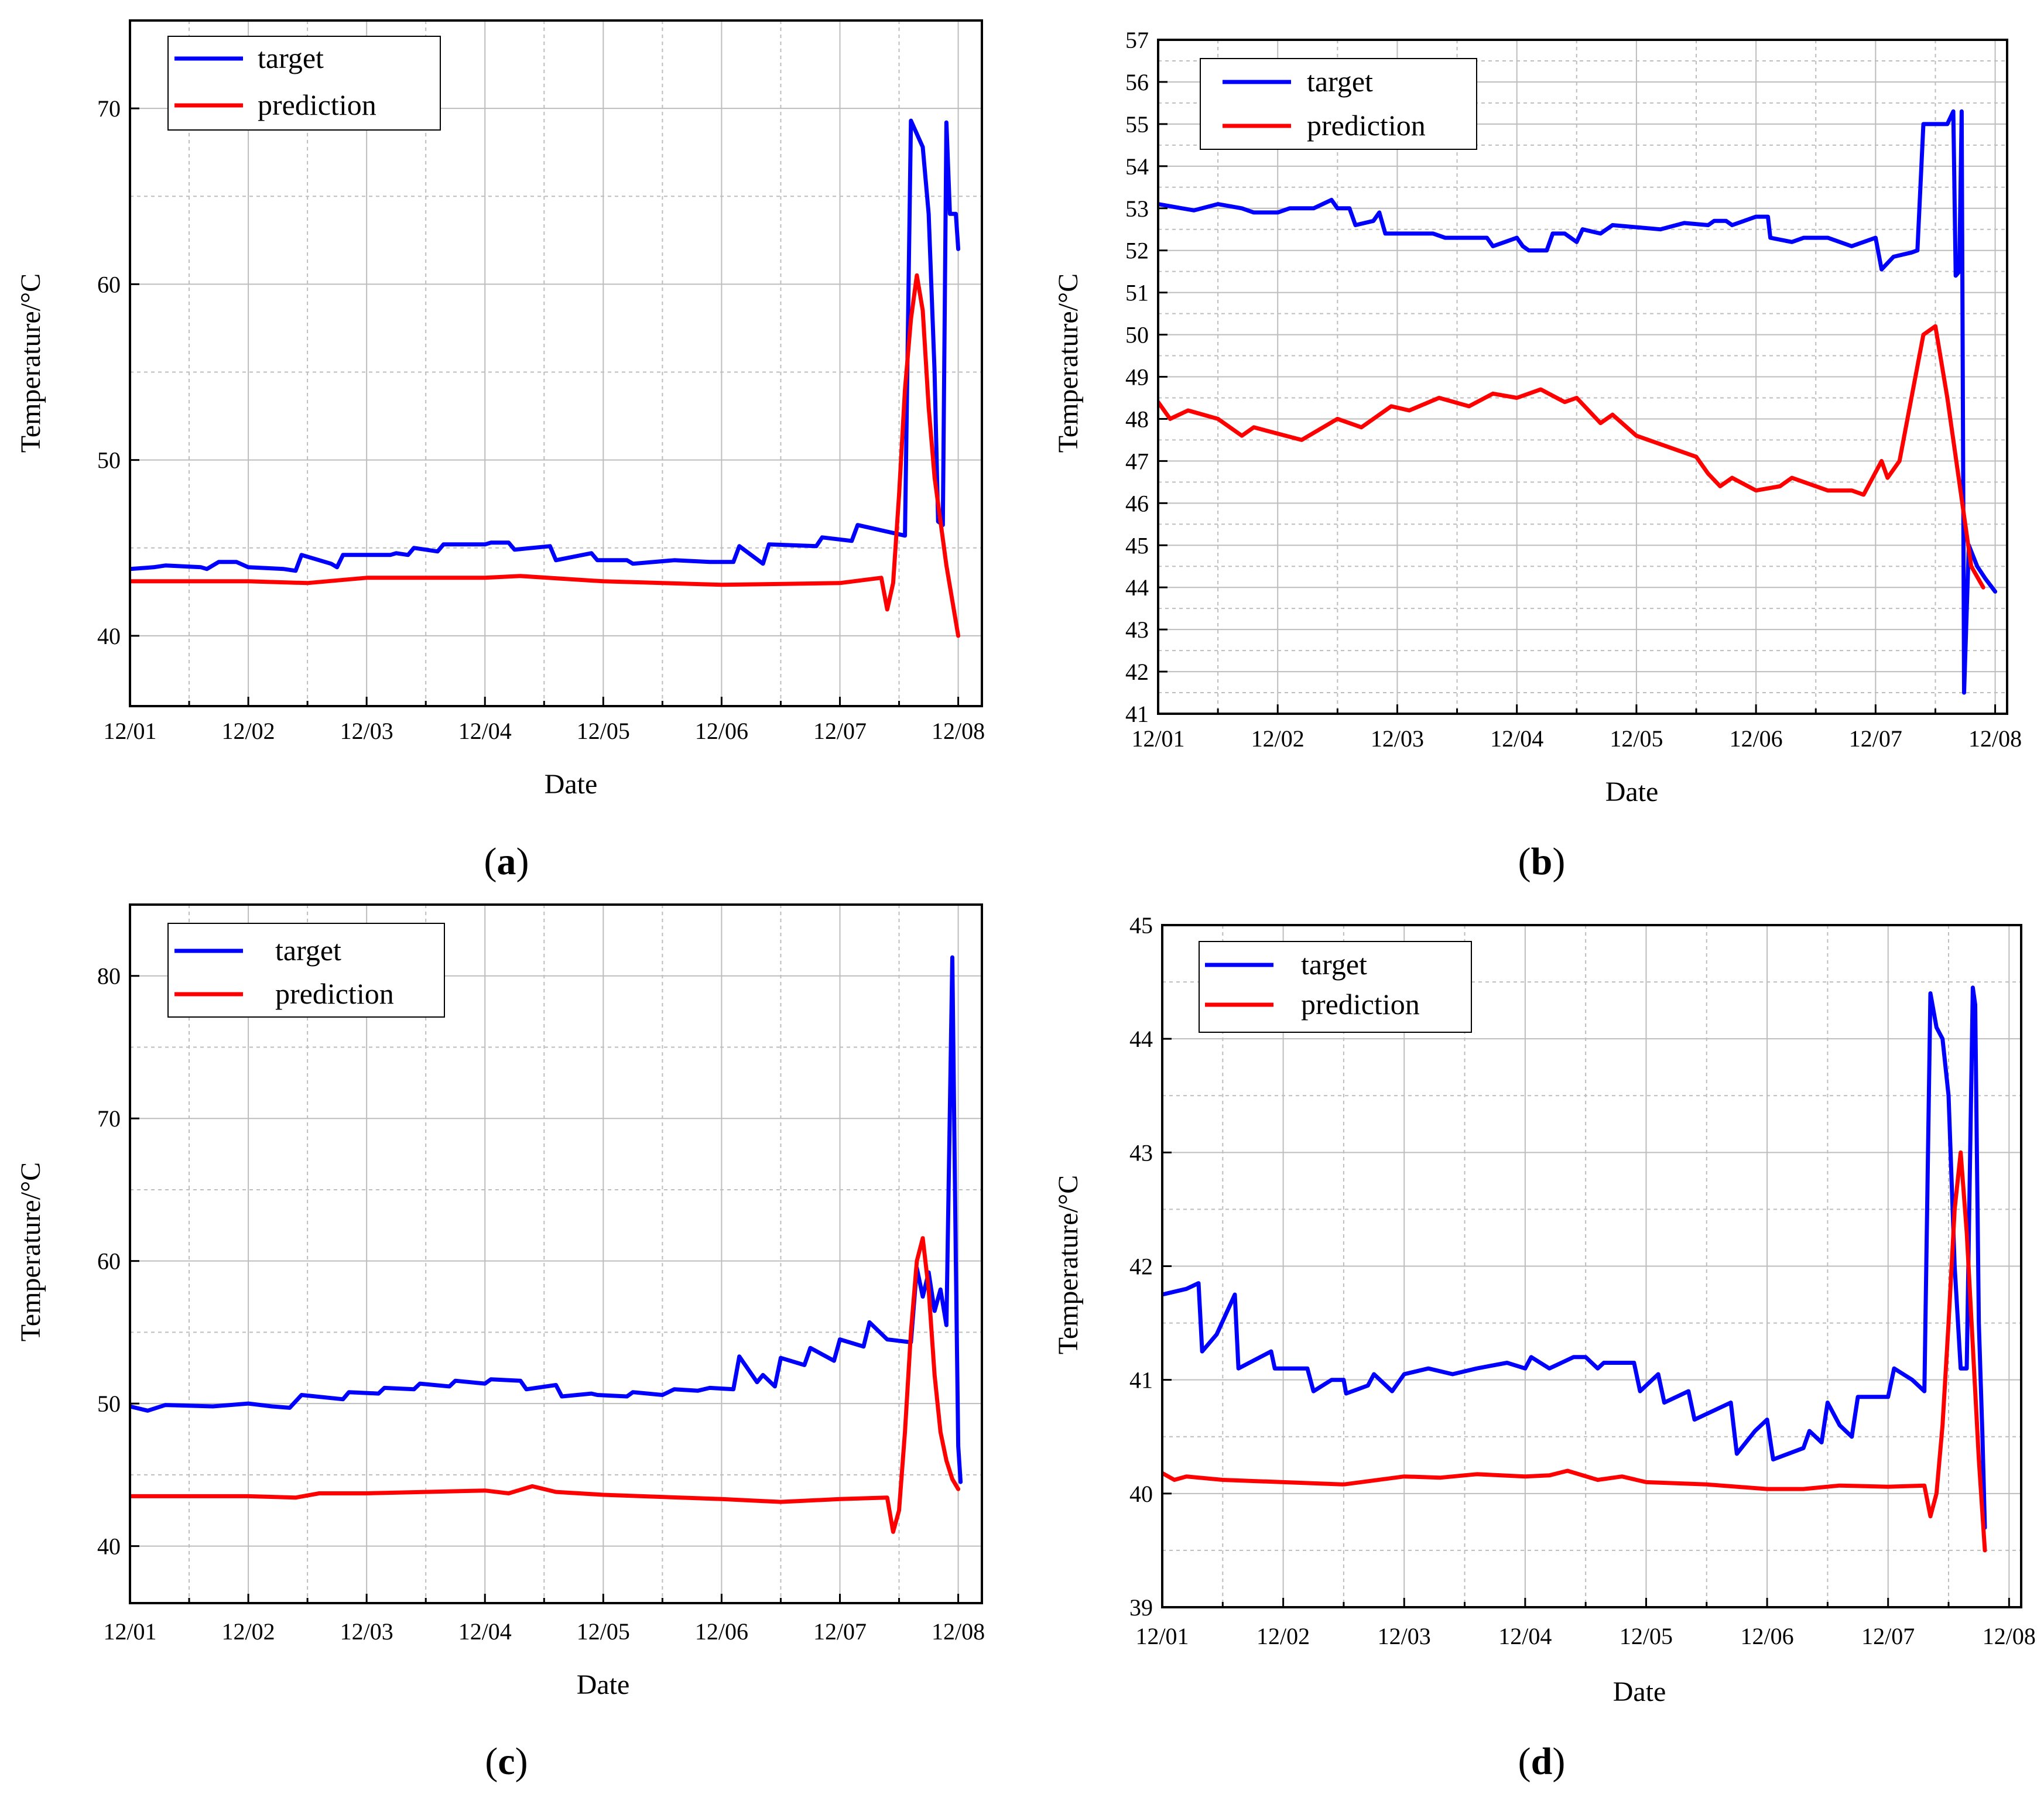 This screenshot has width=2044, height=1794. I want to click on panel-label: (d), so click(1542, 1761).